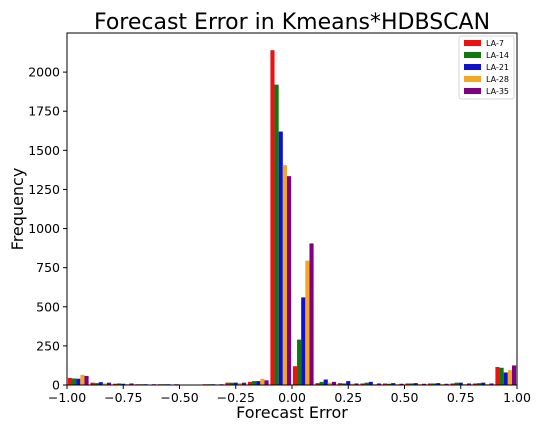  What do you see at coordinates (236, 397) in the screenshot?
I see `x-tick-label: −0.25` at bounding box center [236, 397].